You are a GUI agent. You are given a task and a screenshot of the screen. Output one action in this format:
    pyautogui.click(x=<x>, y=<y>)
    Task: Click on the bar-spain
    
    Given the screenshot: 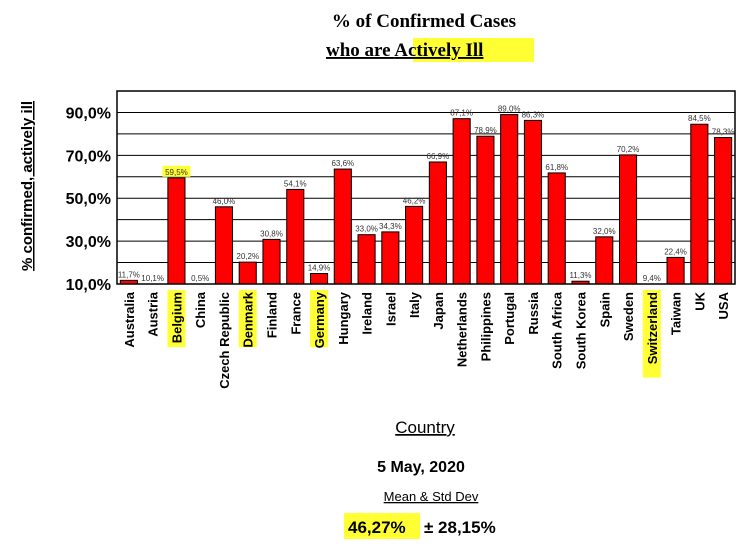 What is the action you would take?
    pyautogui.click(x=604, y=260)
    